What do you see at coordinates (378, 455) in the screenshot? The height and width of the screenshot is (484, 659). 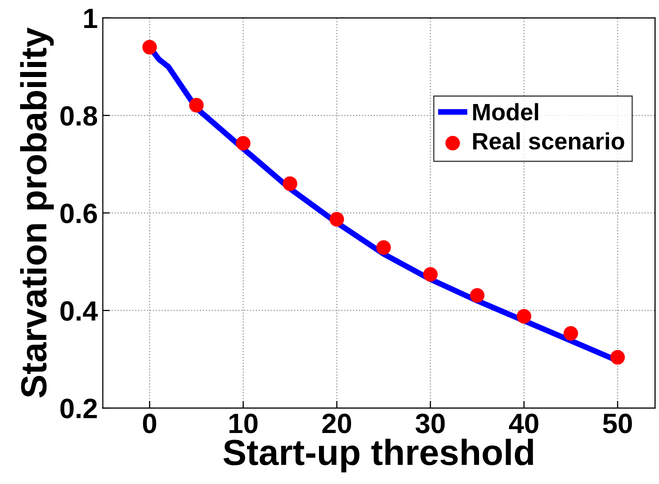 I see `x-axis-title: Start-up threshold` at bounding box center [378, 455].